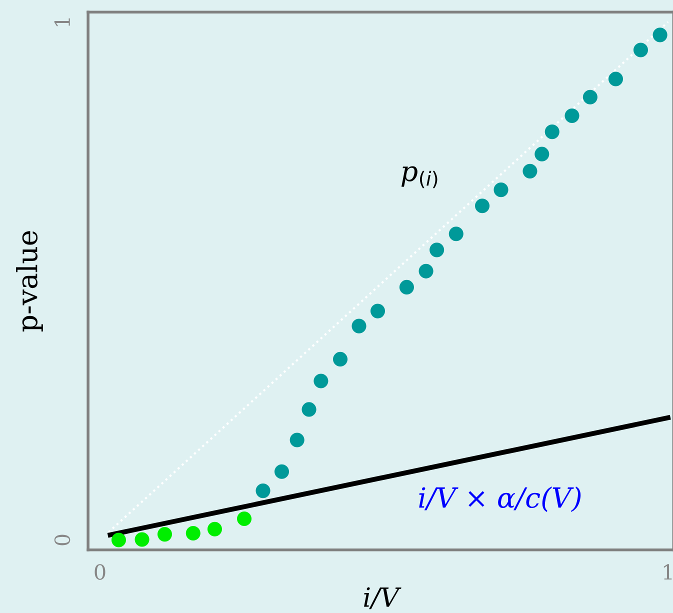  Describe the element at coordinates (419, 177) in the screenshot. I see `annotation: p$_{(i)}$` at that location.